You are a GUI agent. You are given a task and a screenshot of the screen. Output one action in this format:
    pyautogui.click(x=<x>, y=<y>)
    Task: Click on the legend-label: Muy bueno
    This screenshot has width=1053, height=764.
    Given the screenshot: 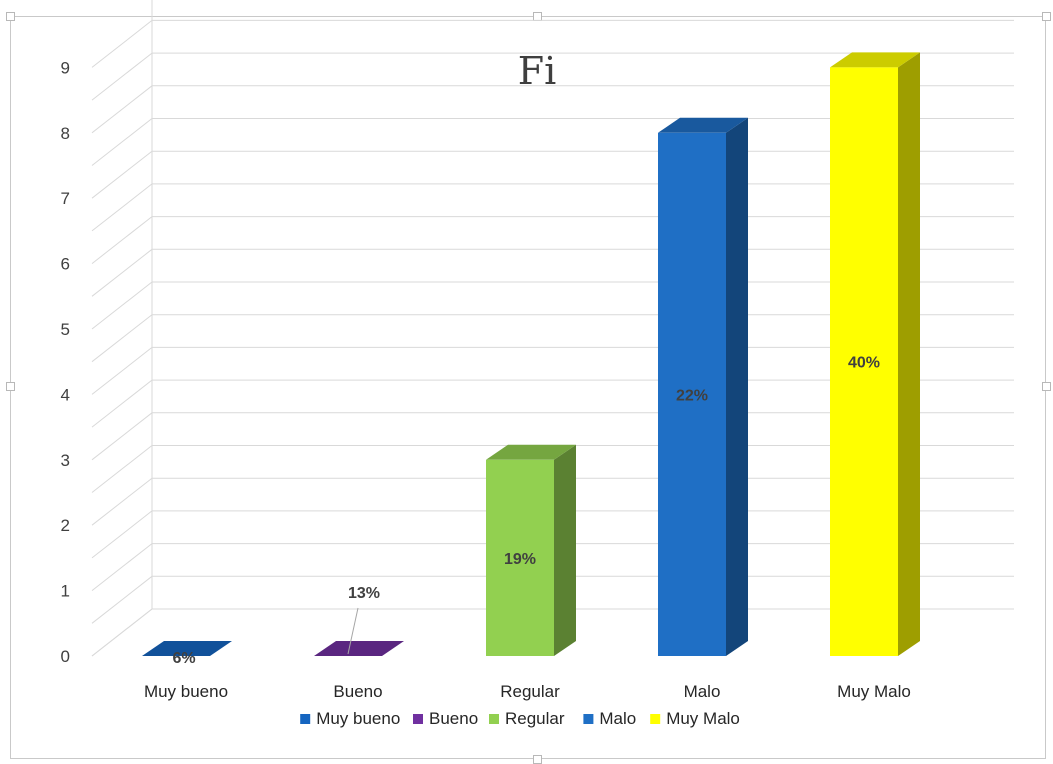 What is the action you would take?
    pyautogui.click(x=358, y=718)
    